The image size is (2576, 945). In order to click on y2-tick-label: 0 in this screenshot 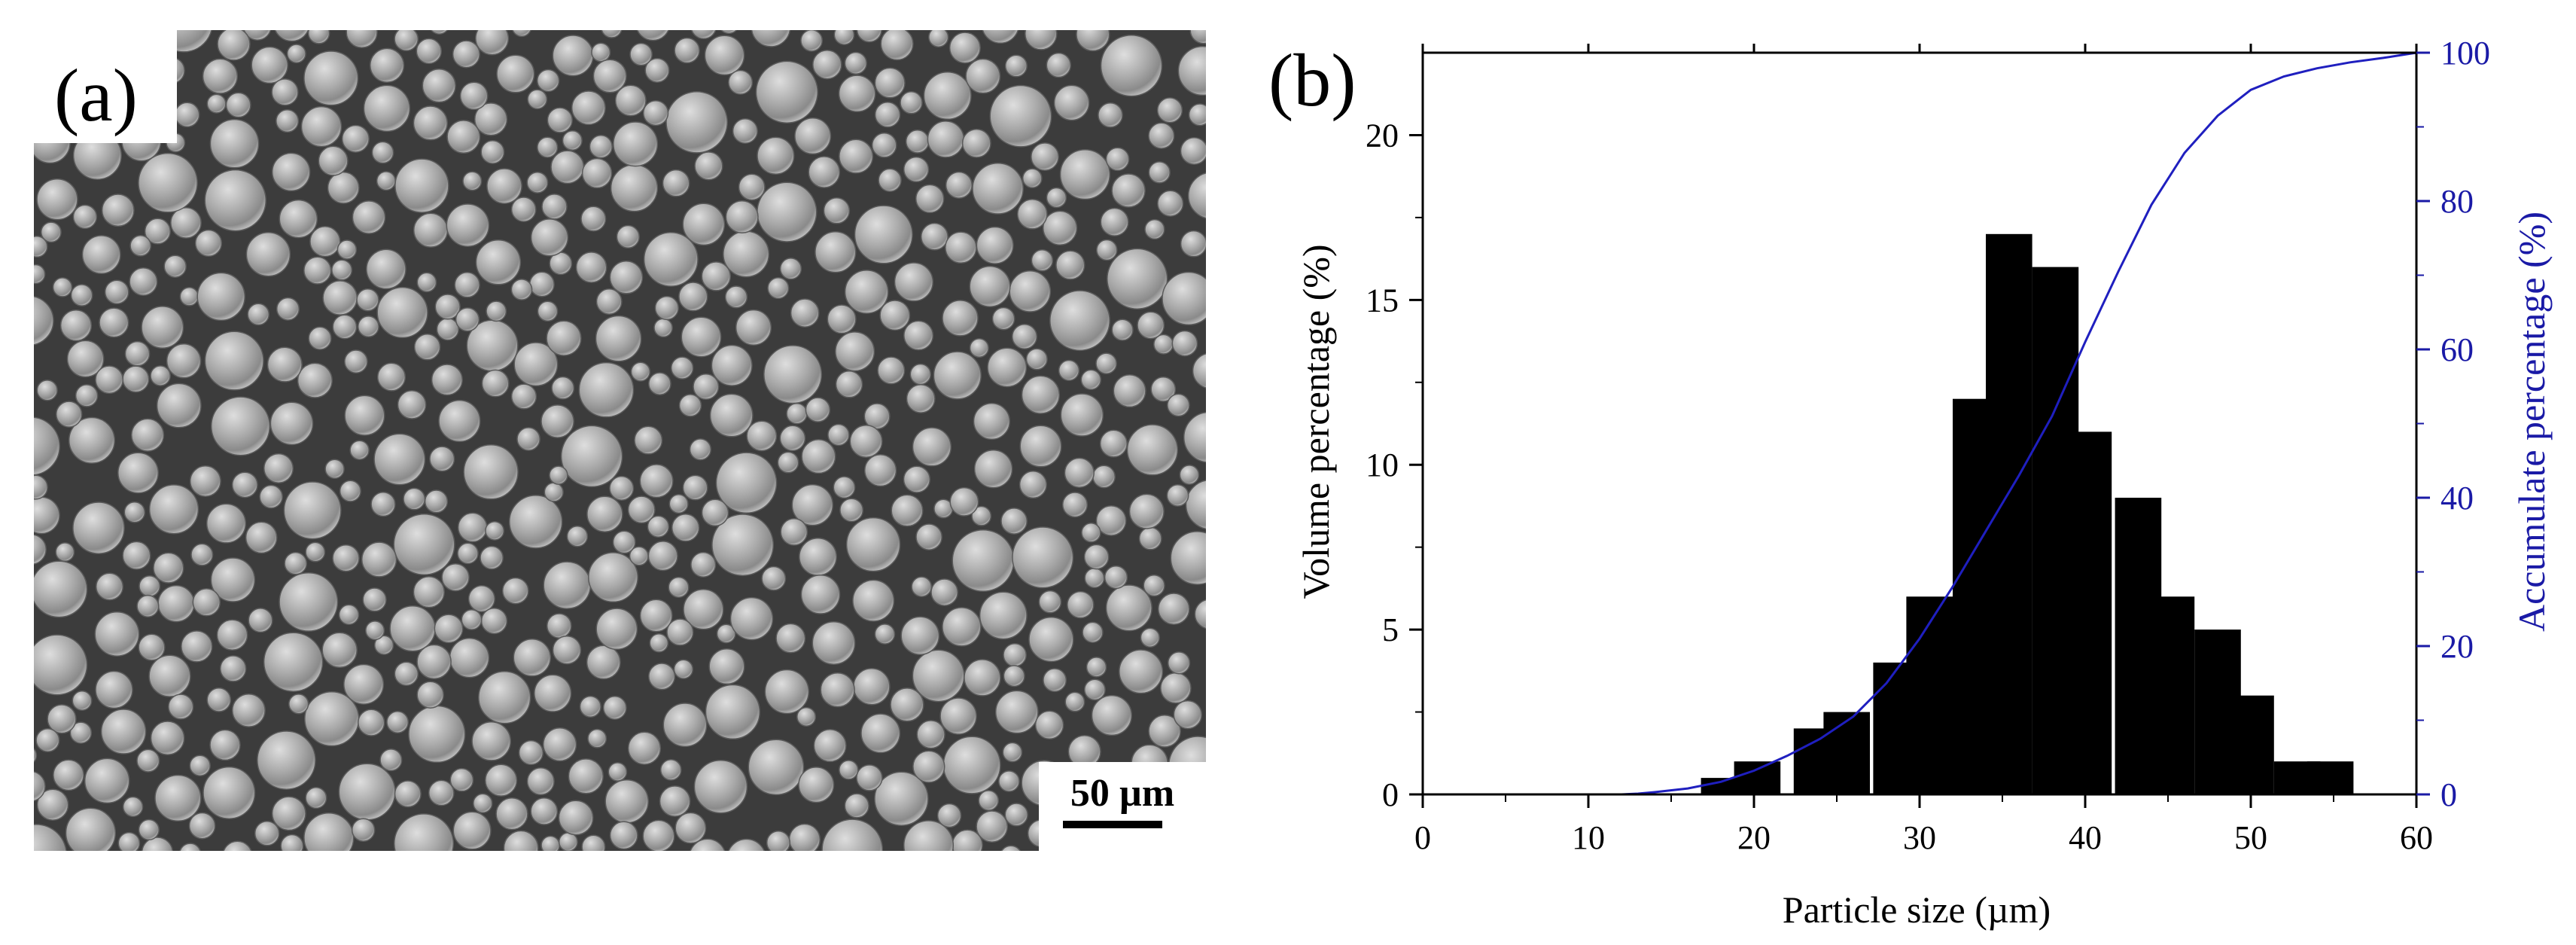, I will do `click(2449, 795)`.